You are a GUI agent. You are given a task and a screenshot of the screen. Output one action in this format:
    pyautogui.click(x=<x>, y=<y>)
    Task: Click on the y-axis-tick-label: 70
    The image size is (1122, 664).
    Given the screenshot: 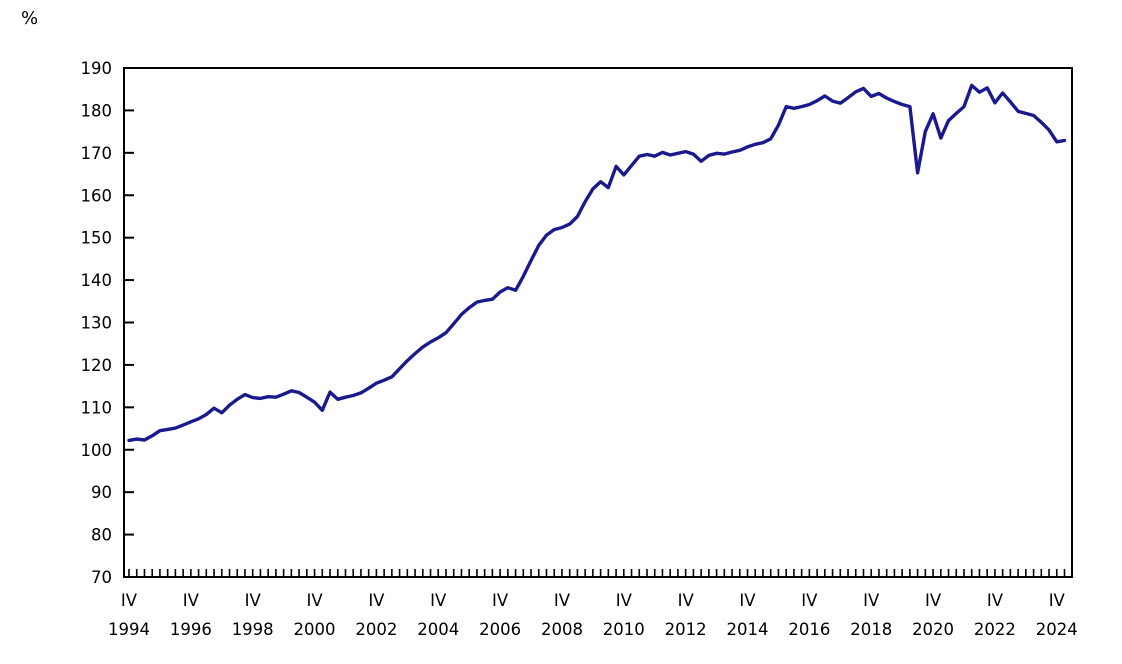 What is the action you would take?
    pyautogui.click(x=101, y=577)
    